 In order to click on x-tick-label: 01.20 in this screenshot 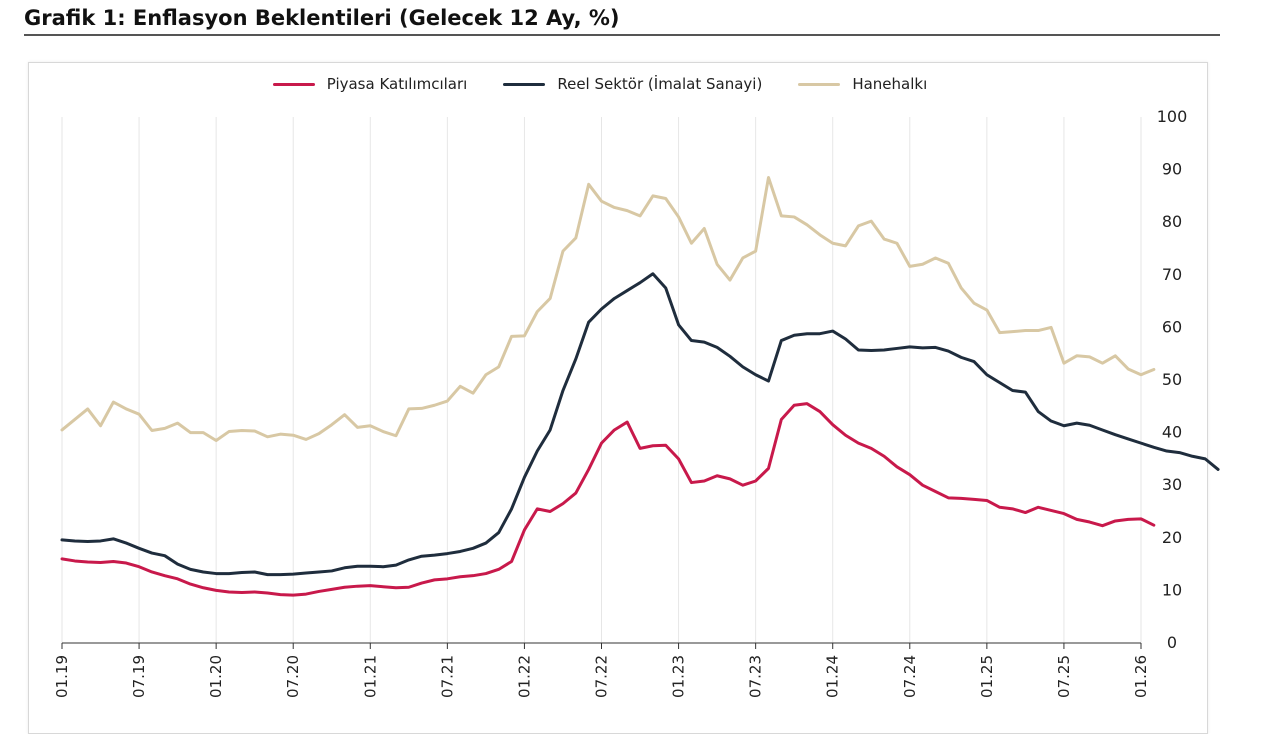, I will do `click(216, 676)`.